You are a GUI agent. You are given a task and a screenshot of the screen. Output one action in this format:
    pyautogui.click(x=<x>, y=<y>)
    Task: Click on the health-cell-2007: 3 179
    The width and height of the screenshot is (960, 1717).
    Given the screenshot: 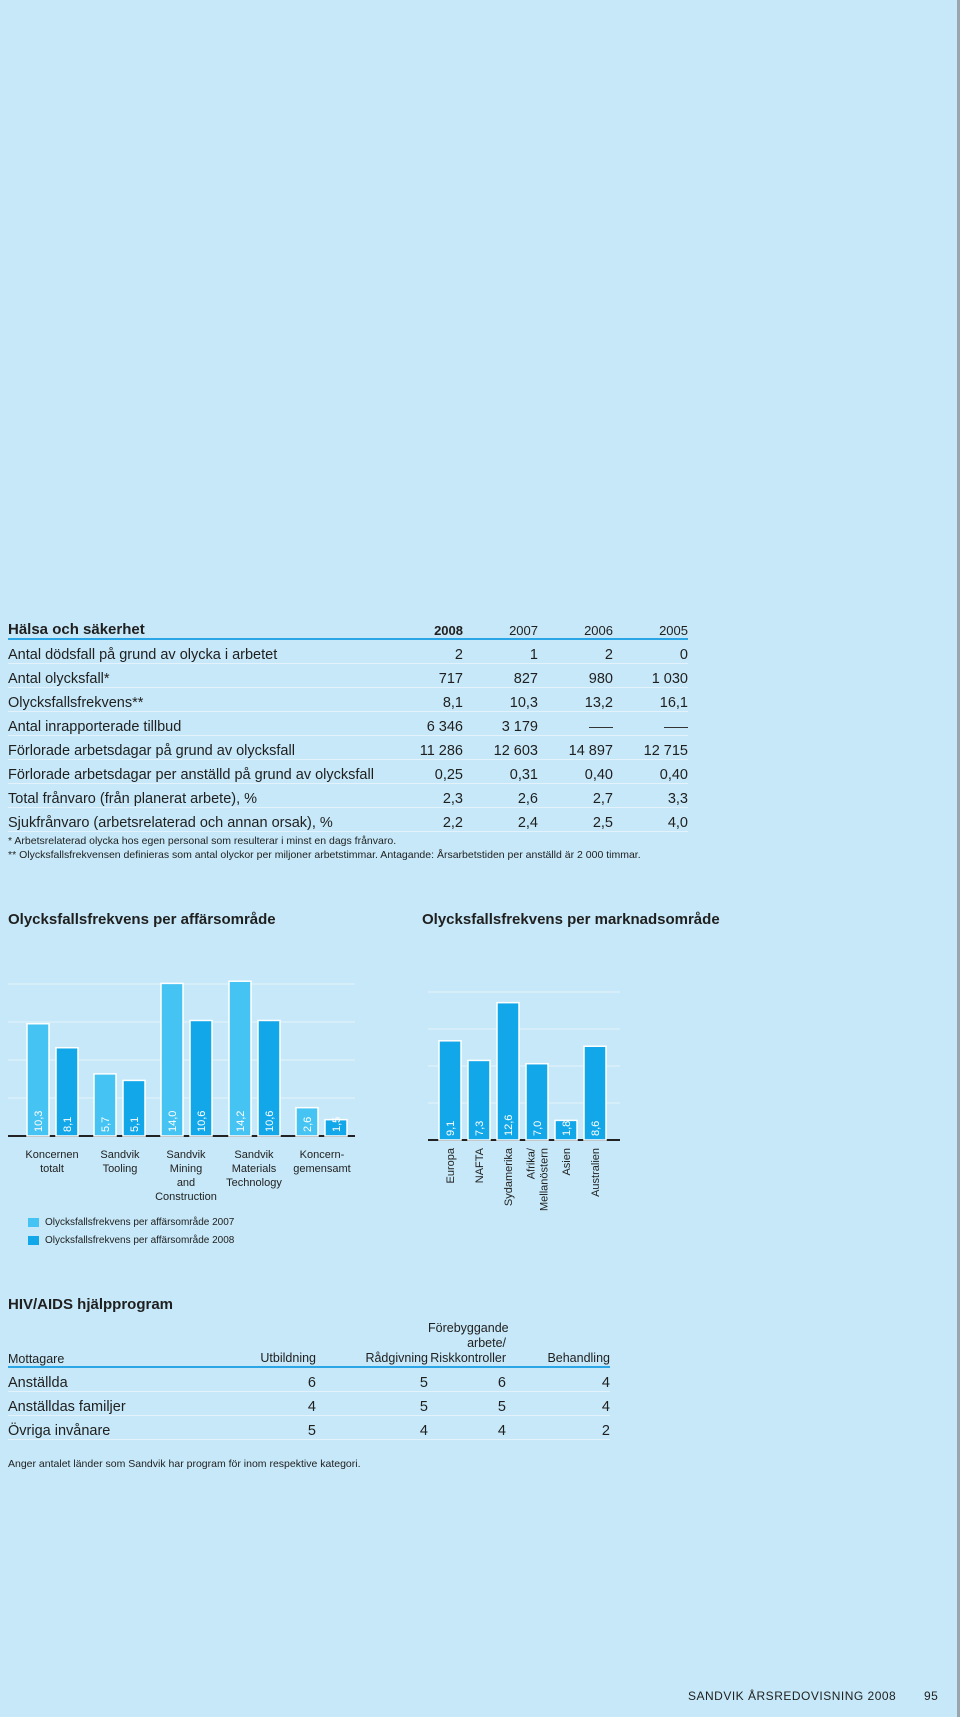 What is the action you would take?
    pyautogui.click(x=519, y=727)
    